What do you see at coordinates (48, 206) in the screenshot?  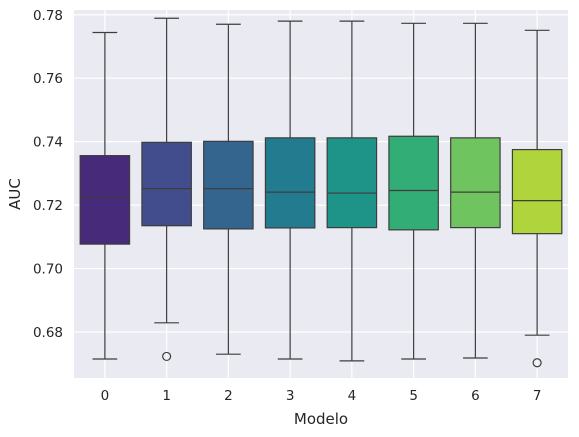 I see `y-tick-label: 0.72` at bounding box center [48, 206].